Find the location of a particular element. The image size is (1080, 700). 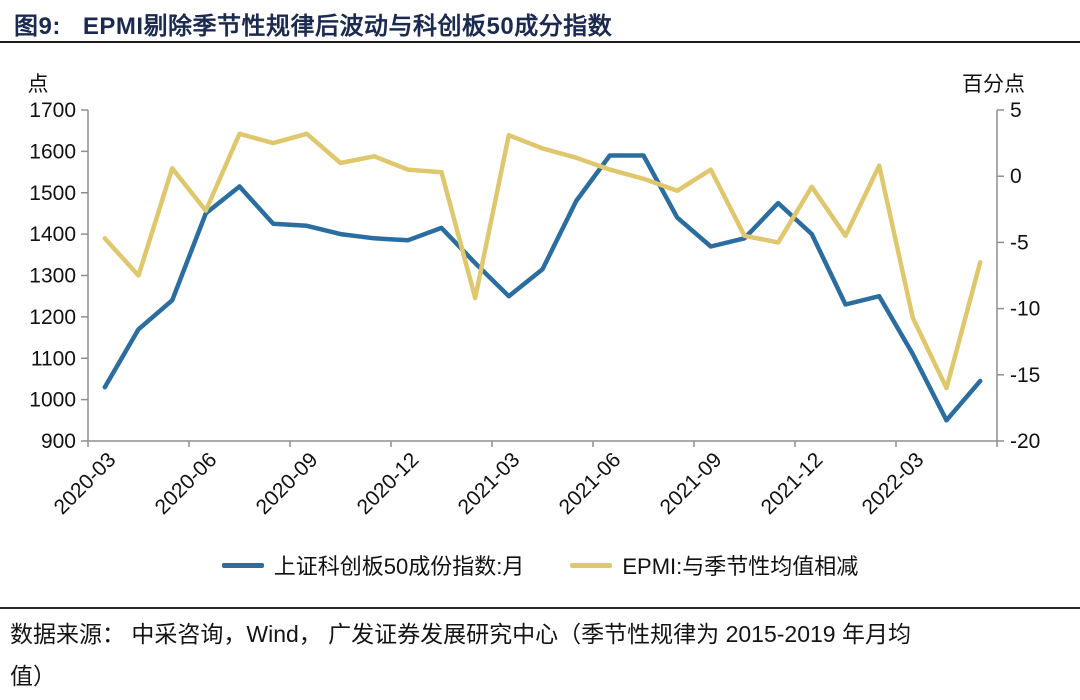

right-axis-unit: 百分点 is located at coordinates (993, 84).